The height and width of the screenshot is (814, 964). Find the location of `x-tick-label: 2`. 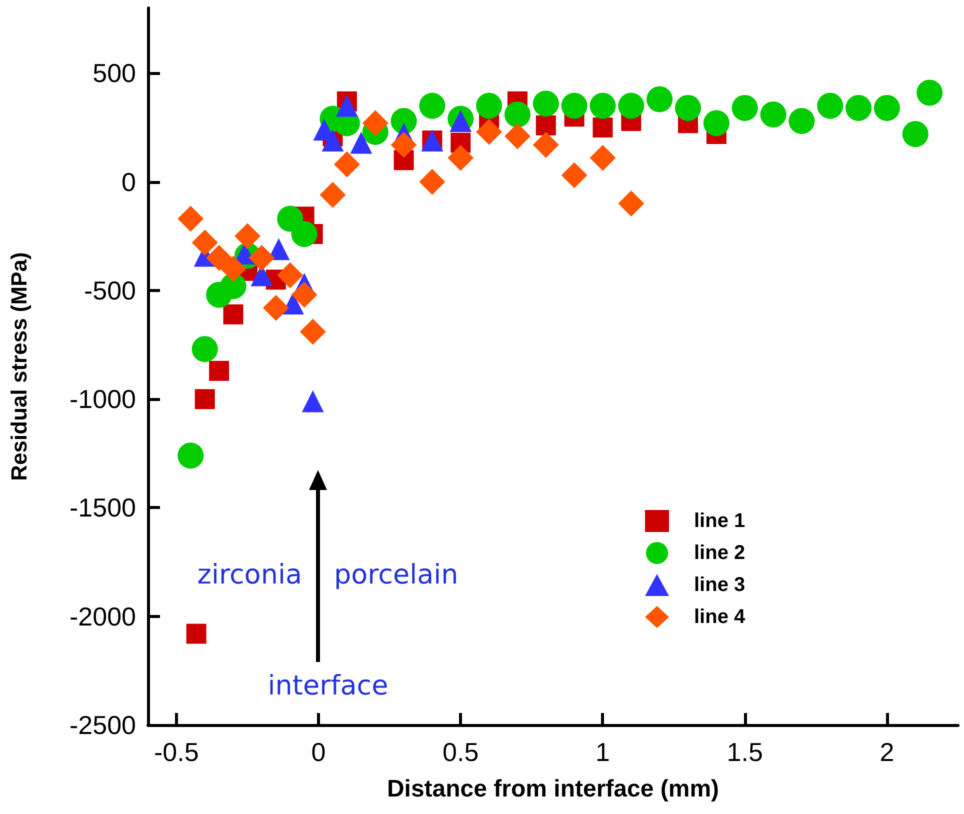

x-tick-label: 2 is located at coordinates (887, 752).